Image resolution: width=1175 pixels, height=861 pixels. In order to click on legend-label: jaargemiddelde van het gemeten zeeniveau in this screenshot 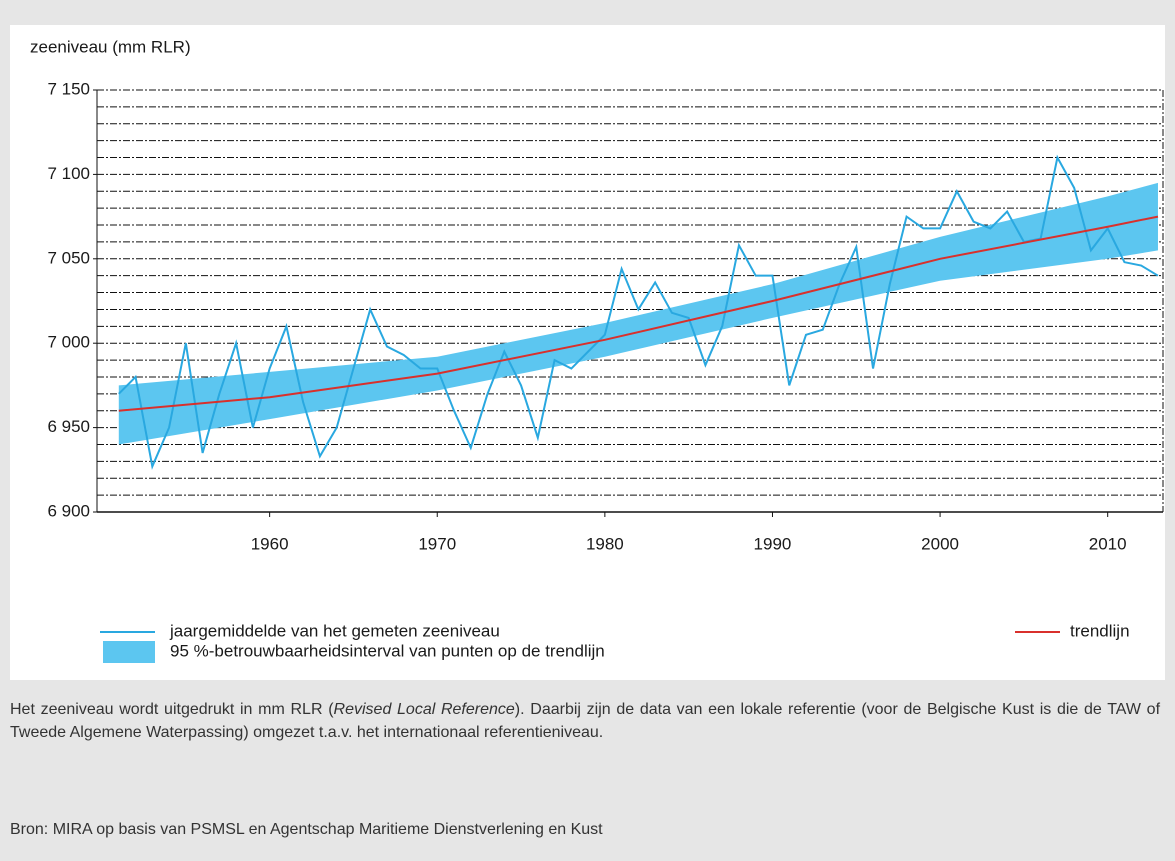, I will do `click(334, 630)`.